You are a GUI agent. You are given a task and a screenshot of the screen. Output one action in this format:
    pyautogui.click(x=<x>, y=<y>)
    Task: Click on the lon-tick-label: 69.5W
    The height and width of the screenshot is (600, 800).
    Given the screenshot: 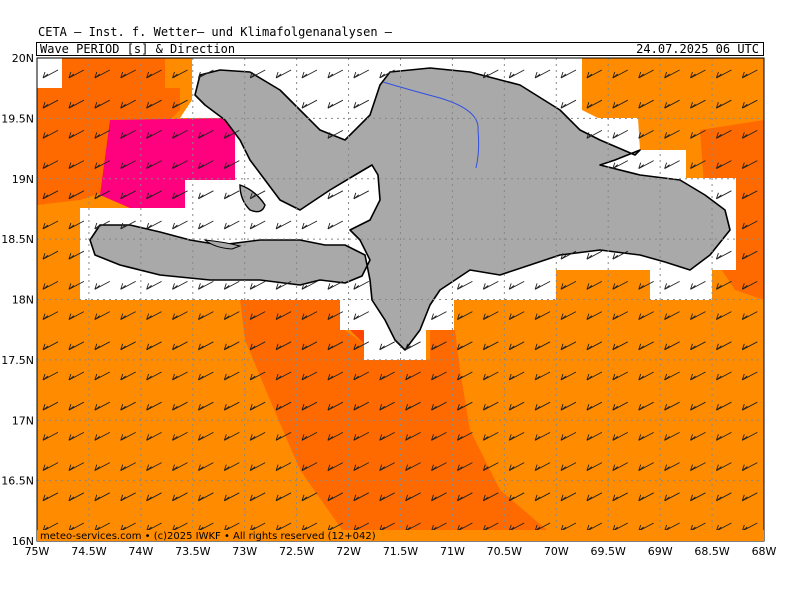 What is the action you would take?
    pyautogui.click(x=608, y=551)
    